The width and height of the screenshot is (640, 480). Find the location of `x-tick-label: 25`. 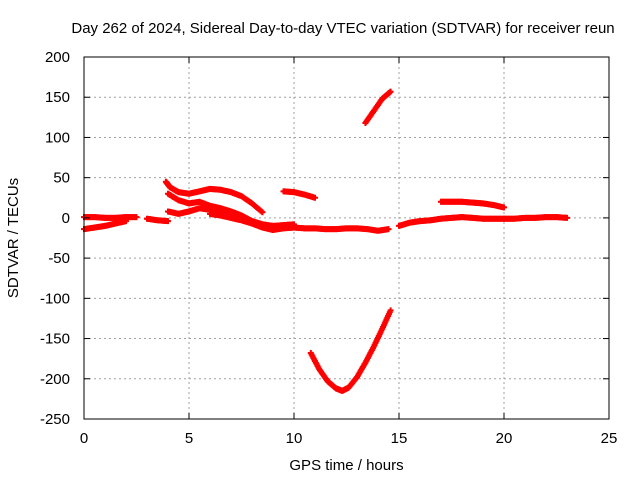

x-tick-label: 25 is located at coordinates (609, 438).